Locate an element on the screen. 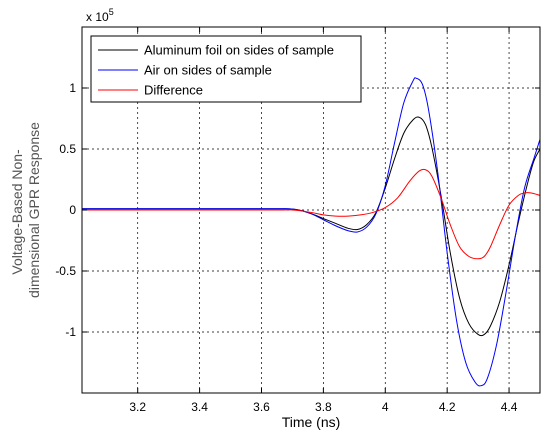 The height and width of the screenshot is (437, 550). exponent-power: 5 is located at coordinates (111, 12).